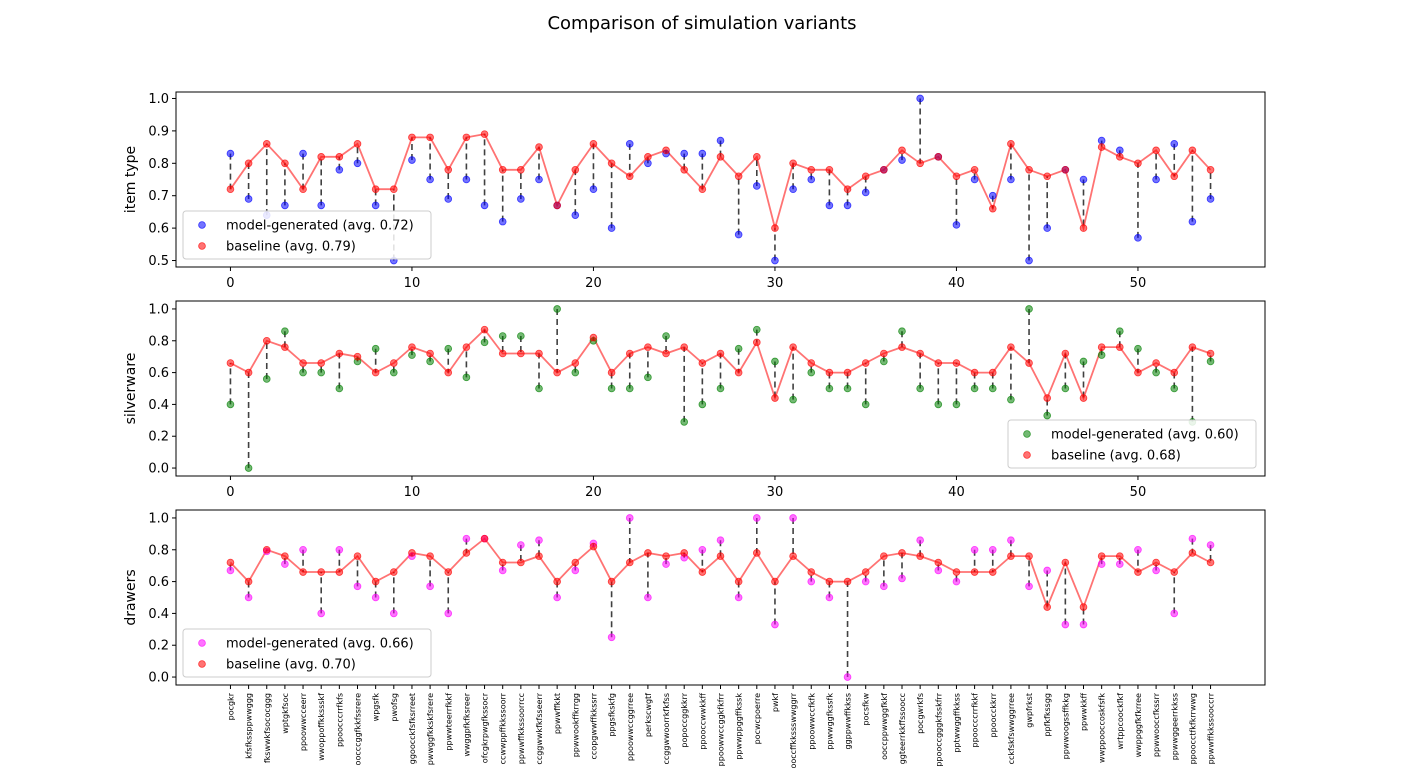 Image resolution: width=1405 pixels, height=768 pixels. I want to click on x-tick-label: pocwcpoerre, so click(757, 718).